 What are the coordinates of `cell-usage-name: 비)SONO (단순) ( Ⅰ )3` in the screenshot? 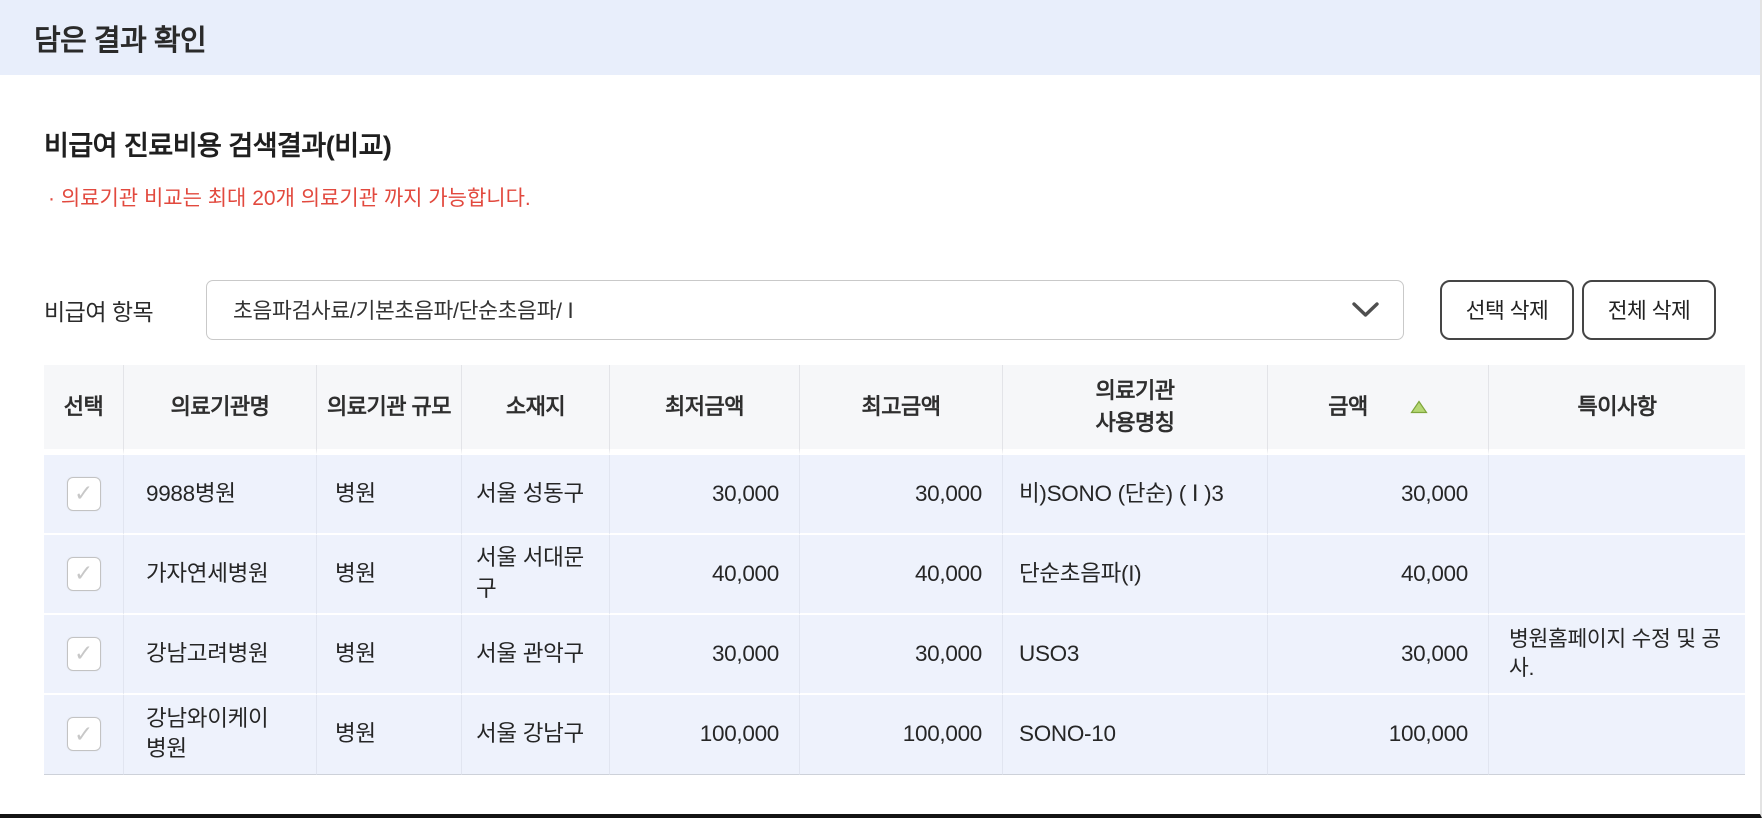 It's located at (1135, 494).